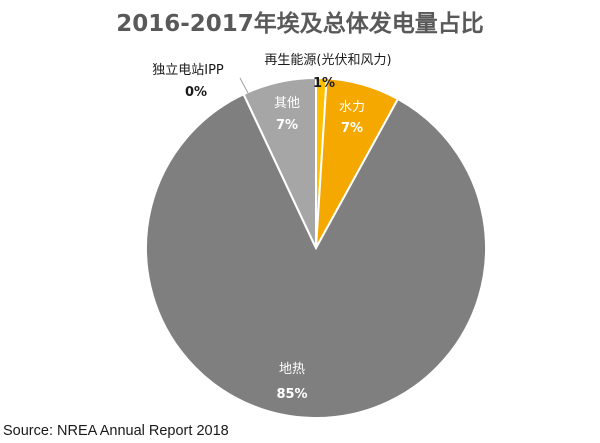 This screenshot has width=600, height=443. Describe the element at coordinates (324, 83) in the screenshot. I see `slice-value-label-1: 1%` at that location.